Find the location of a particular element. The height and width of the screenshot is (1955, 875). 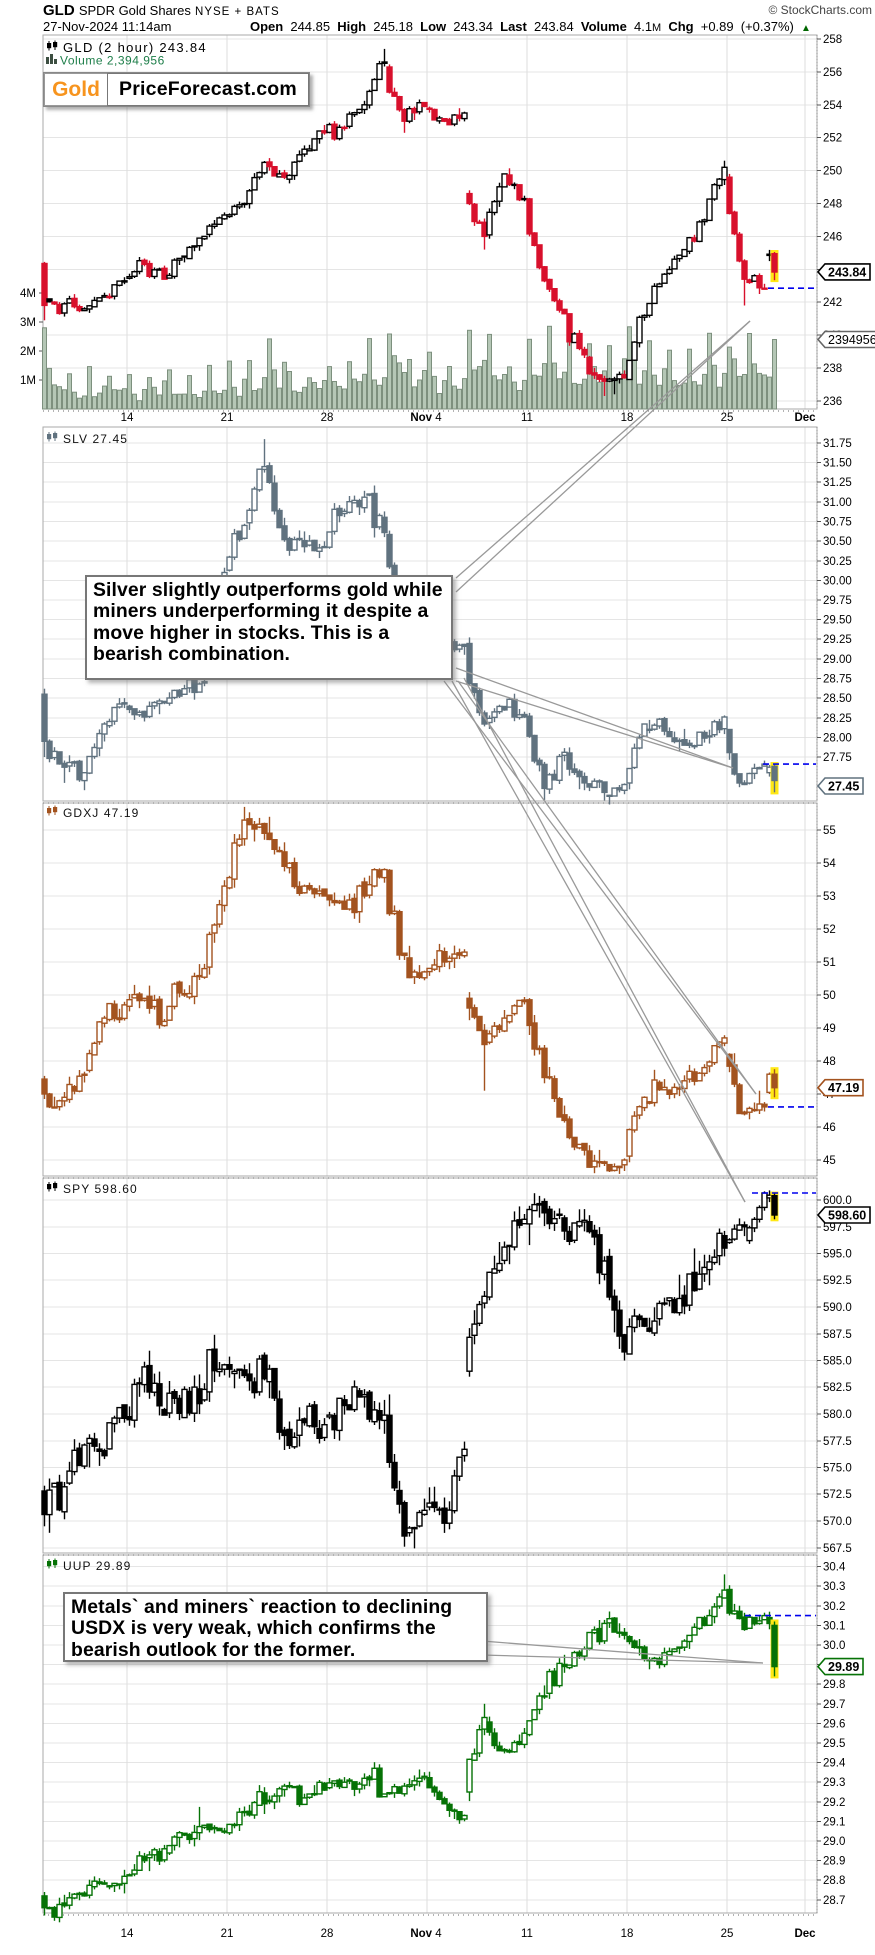

svg-text: 27.45 is located at coordinates (843, 787).